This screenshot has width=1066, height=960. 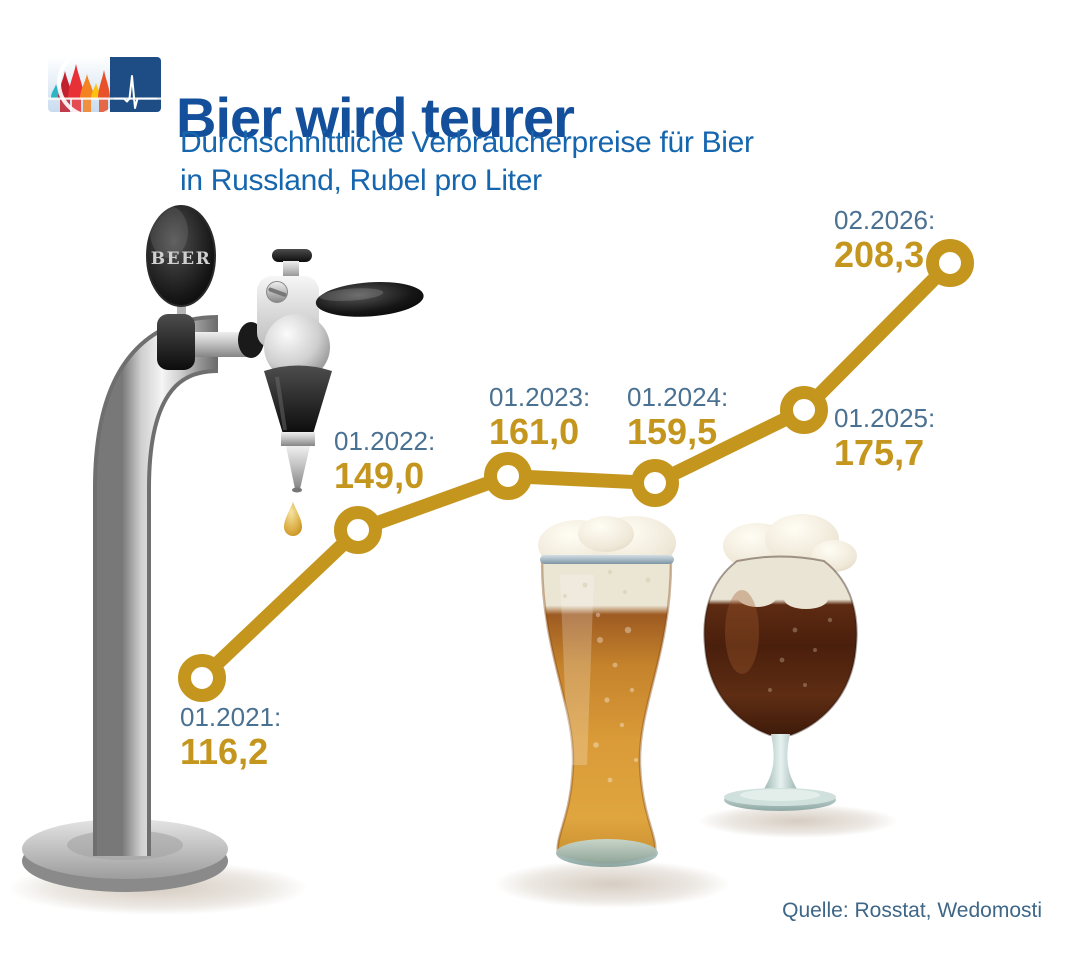 What do you see at coordinates (158, 587) in the screenshot?
I see `tap-tower-pipe` at bounding box center [158, 587].